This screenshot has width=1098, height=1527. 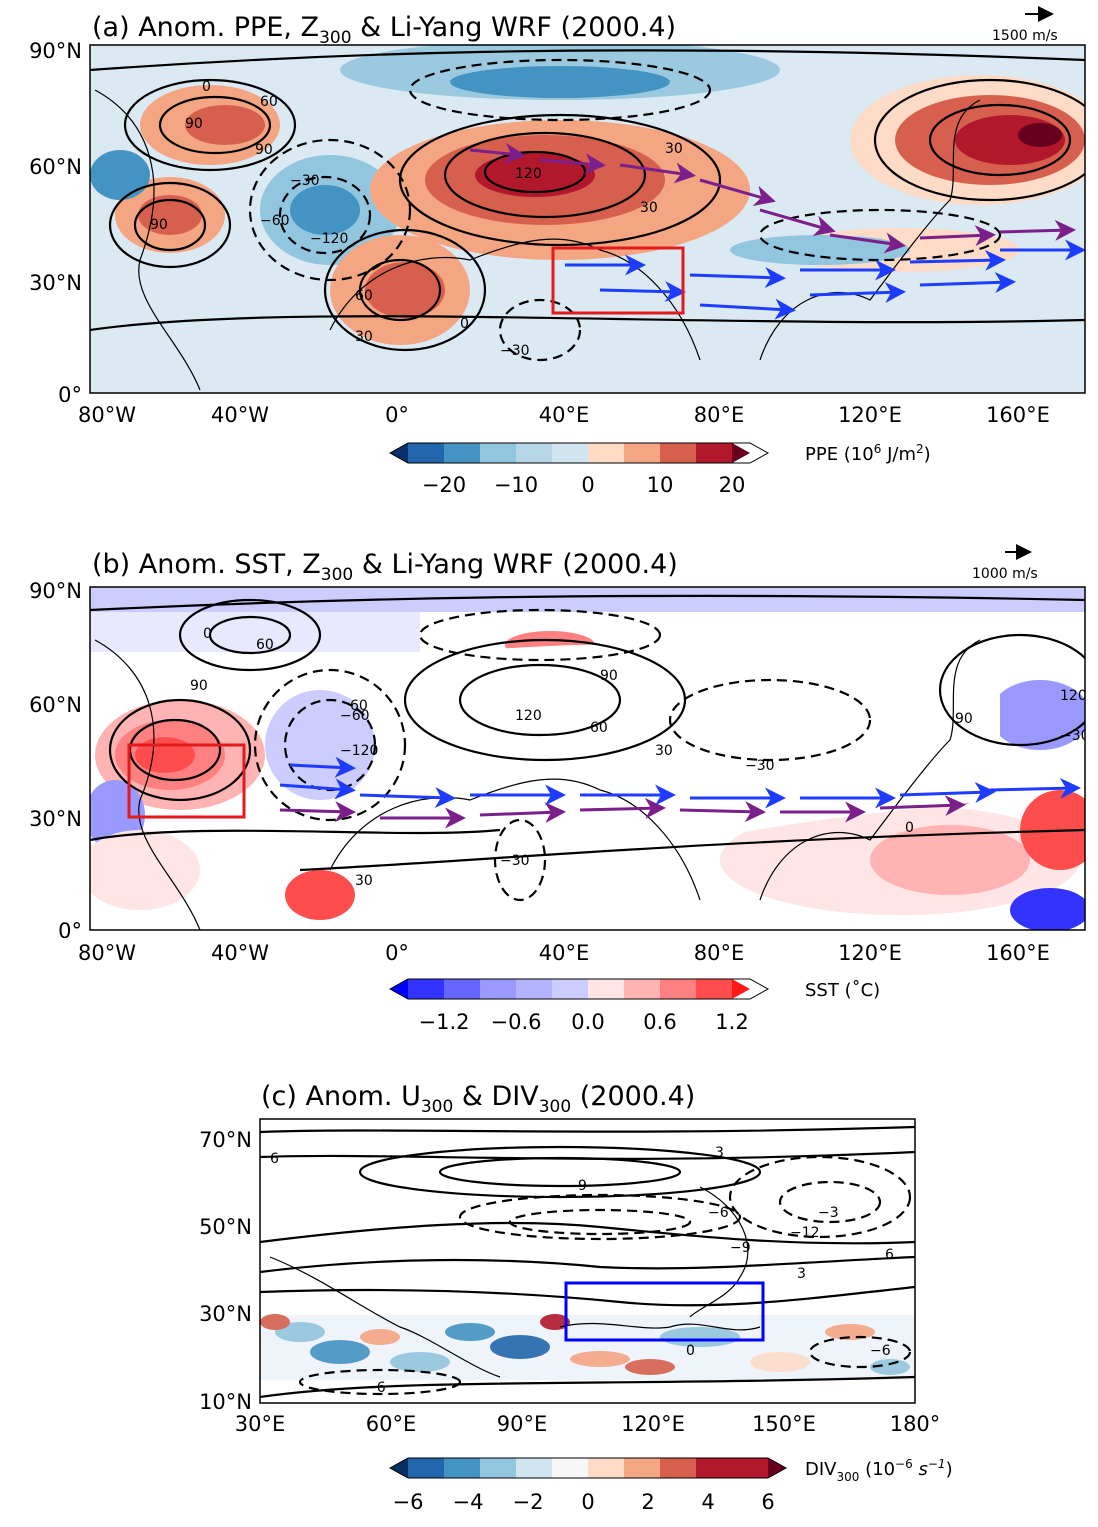 What do you see at coordinates (664, 1311) in the screenshot?
I see `target-region-box` at bounding box center [664, 1311].